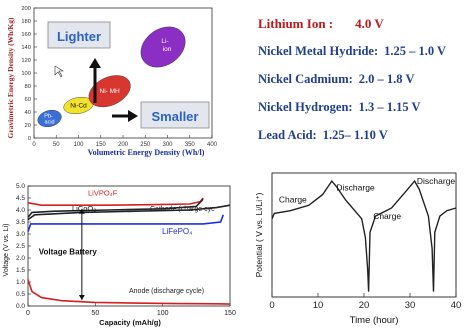 Image resolution: width=476 pixels, height=328 pixels. I want to click on annot-licoo: LiCoO₂, so click(84, 208).